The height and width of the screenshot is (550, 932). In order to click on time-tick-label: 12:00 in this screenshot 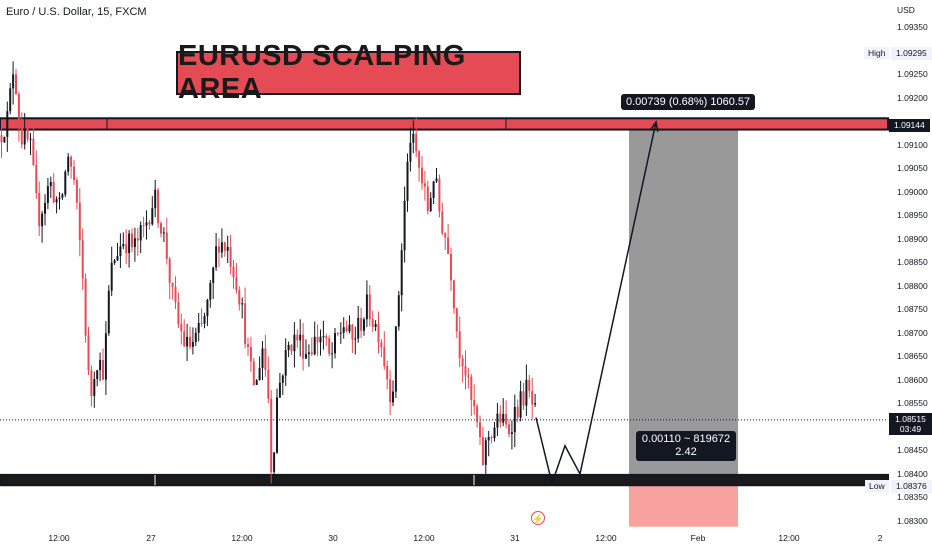, I will do `click(424, 538)`.